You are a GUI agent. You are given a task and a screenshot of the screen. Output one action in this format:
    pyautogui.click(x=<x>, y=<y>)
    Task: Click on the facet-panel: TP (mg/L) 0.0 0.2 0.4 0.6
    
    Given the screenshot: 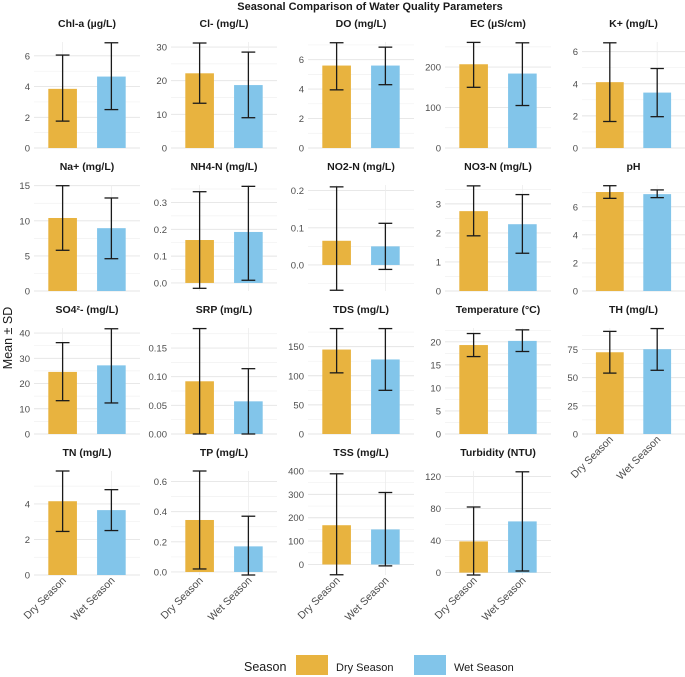 What is the action you would take?
    pyautogui.click(x=215, y=512)
    